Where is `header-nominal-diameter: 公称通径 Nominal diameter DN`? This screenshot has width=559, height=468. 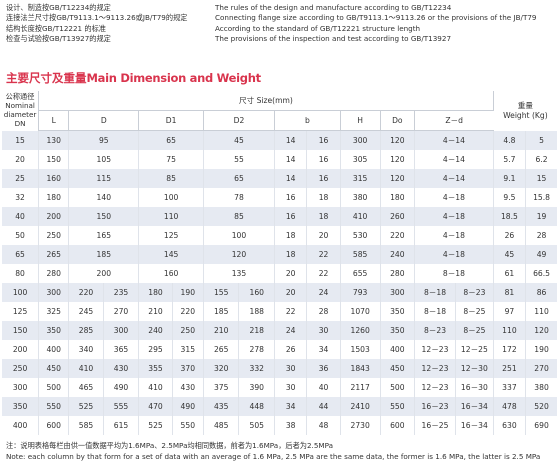 header-nominal-diameter: 公称通径 Nominal diameter DN is located at coordinates (21, 111).